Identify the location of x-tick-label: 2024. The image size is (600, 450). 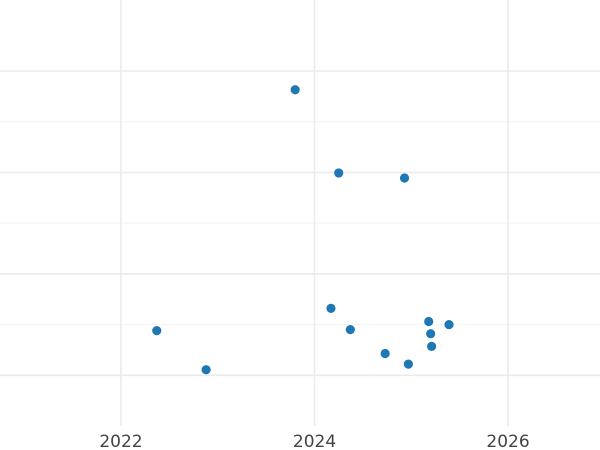
(314, 441).